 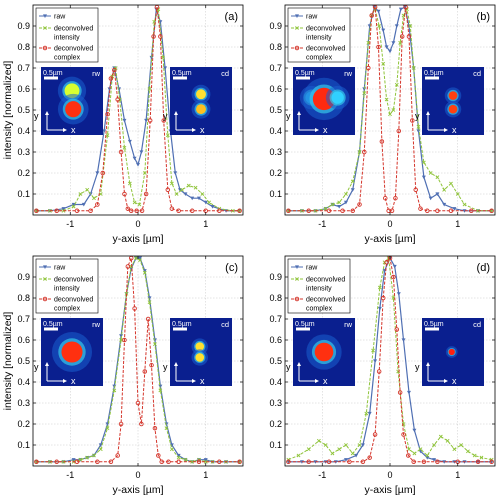 What do you see at coordinates (275, 319) in the screenshot?
I see `y-tick-label: 0.7` at bounding box center [275, 319].